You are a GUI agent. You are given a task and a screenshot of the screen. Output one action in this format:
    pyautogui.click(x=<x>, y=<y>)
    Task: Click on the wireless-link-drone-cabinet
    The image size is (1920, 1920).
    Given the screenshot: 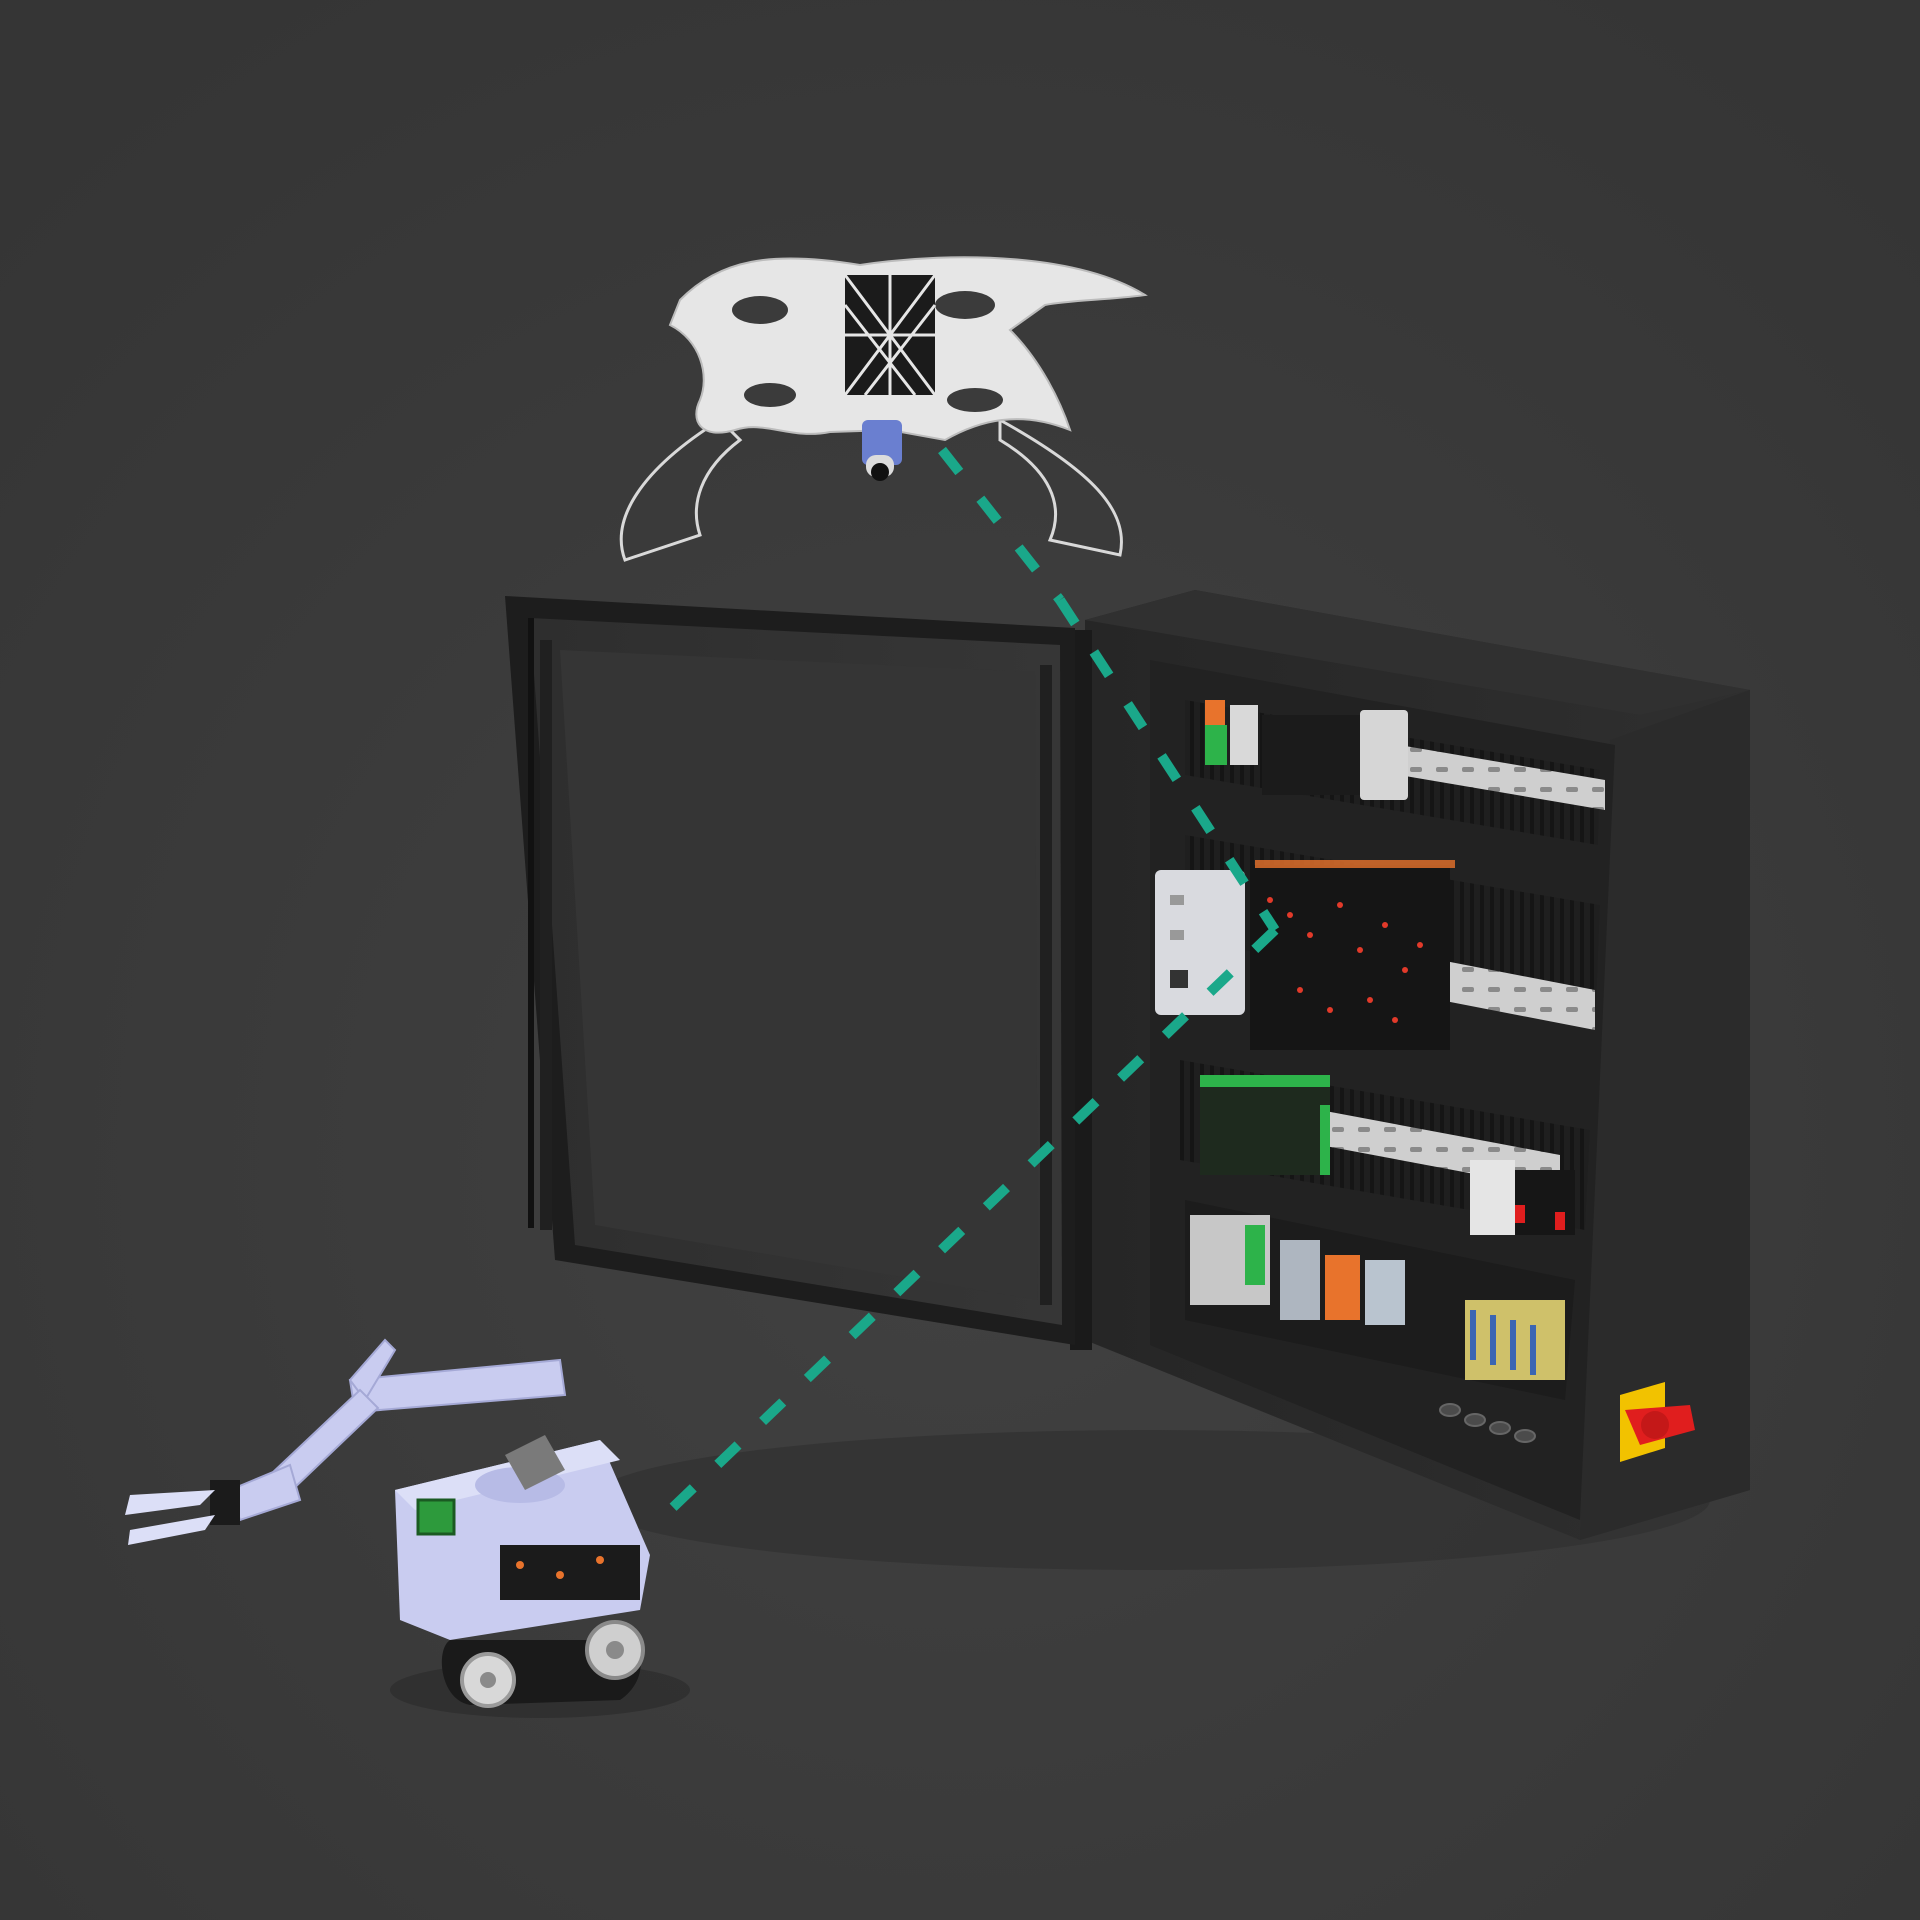 What is the action you would take?
    pyautogui.click(x=1109, y=689)
    